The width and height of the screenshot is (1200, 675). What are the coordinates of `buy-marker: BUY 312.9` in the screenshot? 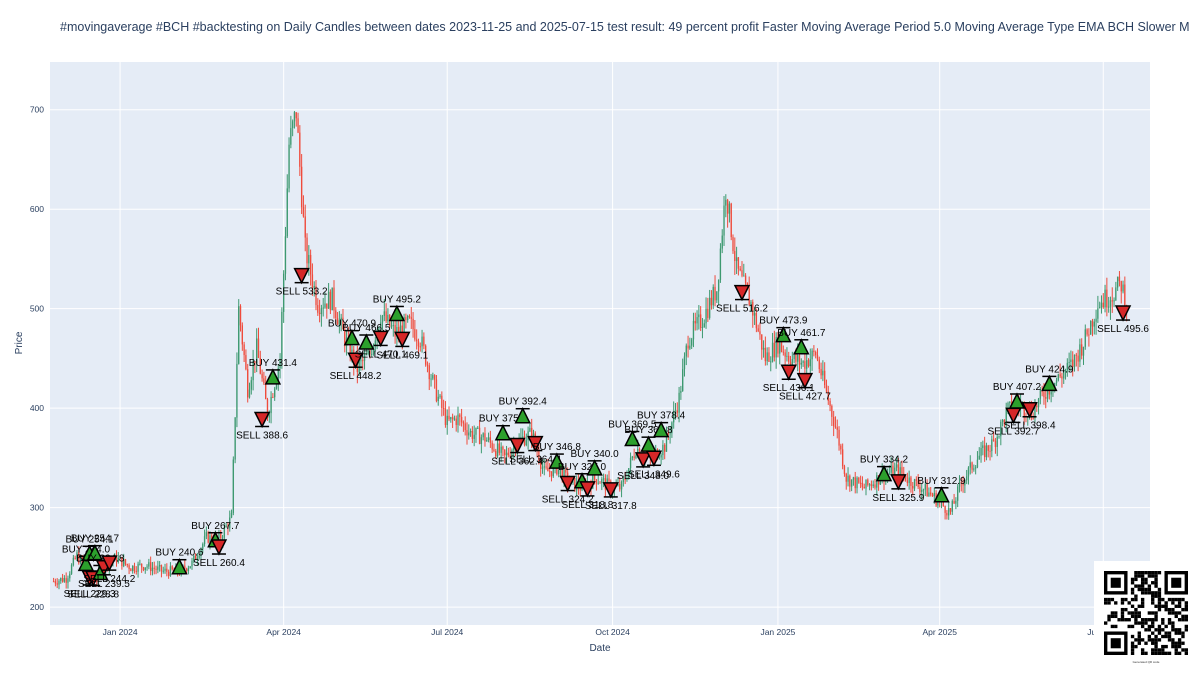 It's located at (941, 489).